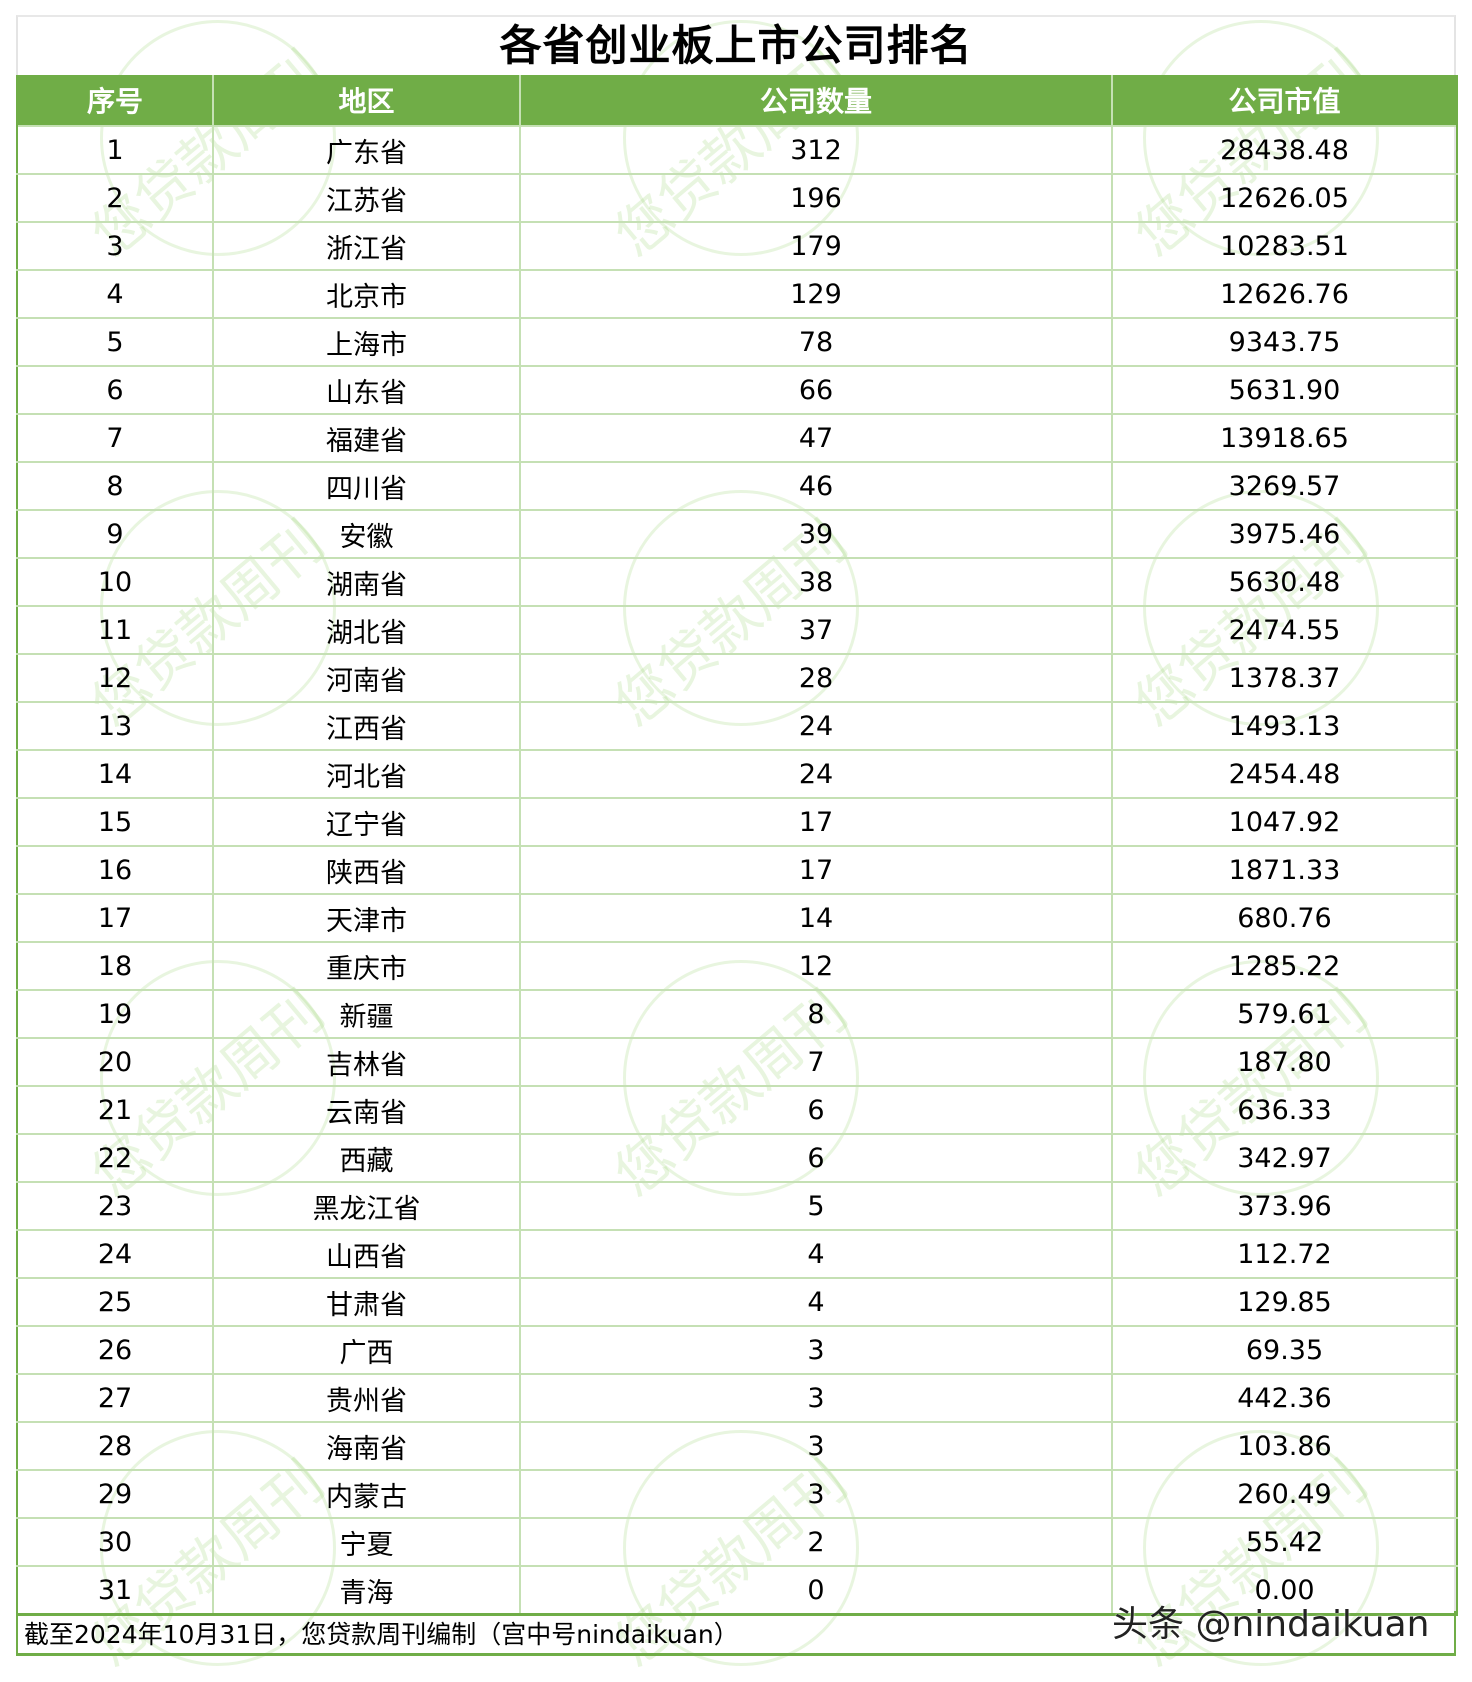  Describe the element at coordinates (115, 918) in the screenshot. I see `cell-rank: 17` at that location.